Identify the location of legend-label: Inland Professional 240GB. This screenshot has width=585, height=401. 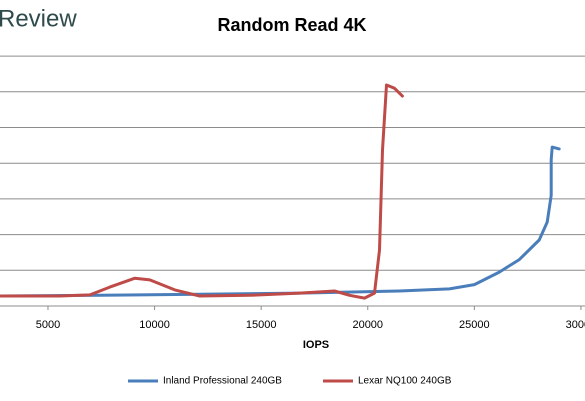
(222, 381).